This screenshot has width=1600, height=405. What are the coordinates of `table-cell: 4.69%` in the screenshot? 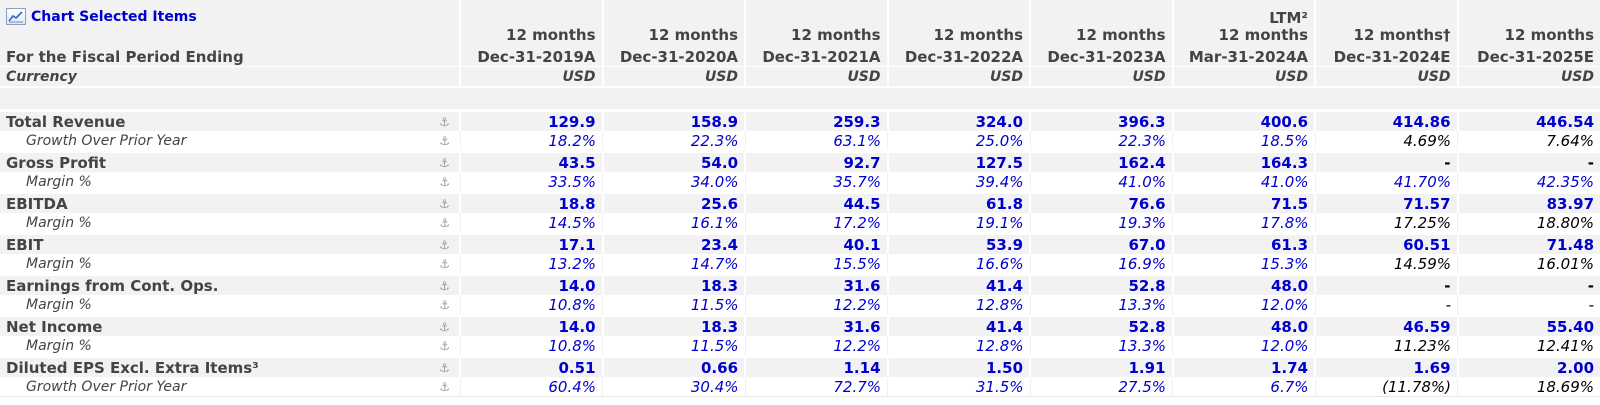 It's located at (1386, 141).